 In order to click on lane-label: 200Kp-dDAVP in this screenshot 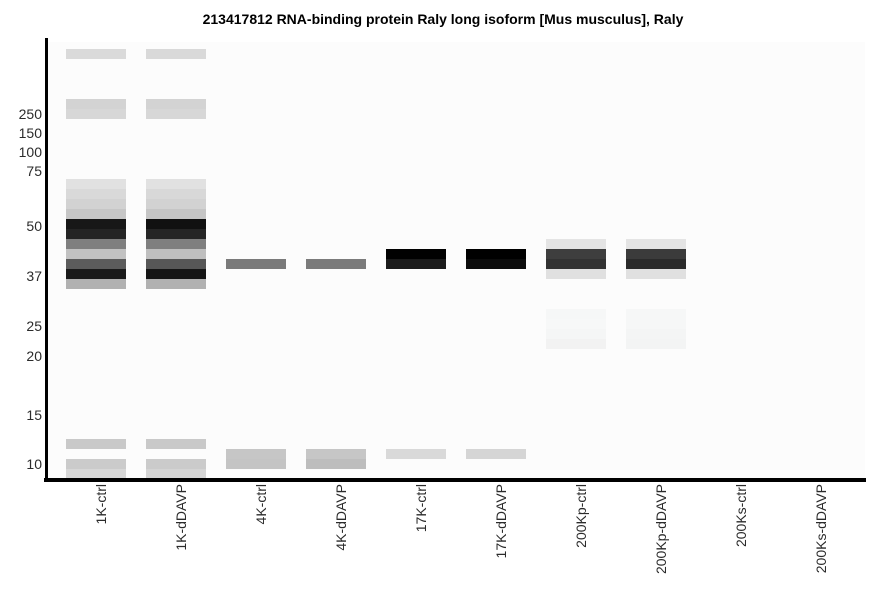, I will do `click(698, 529)`.